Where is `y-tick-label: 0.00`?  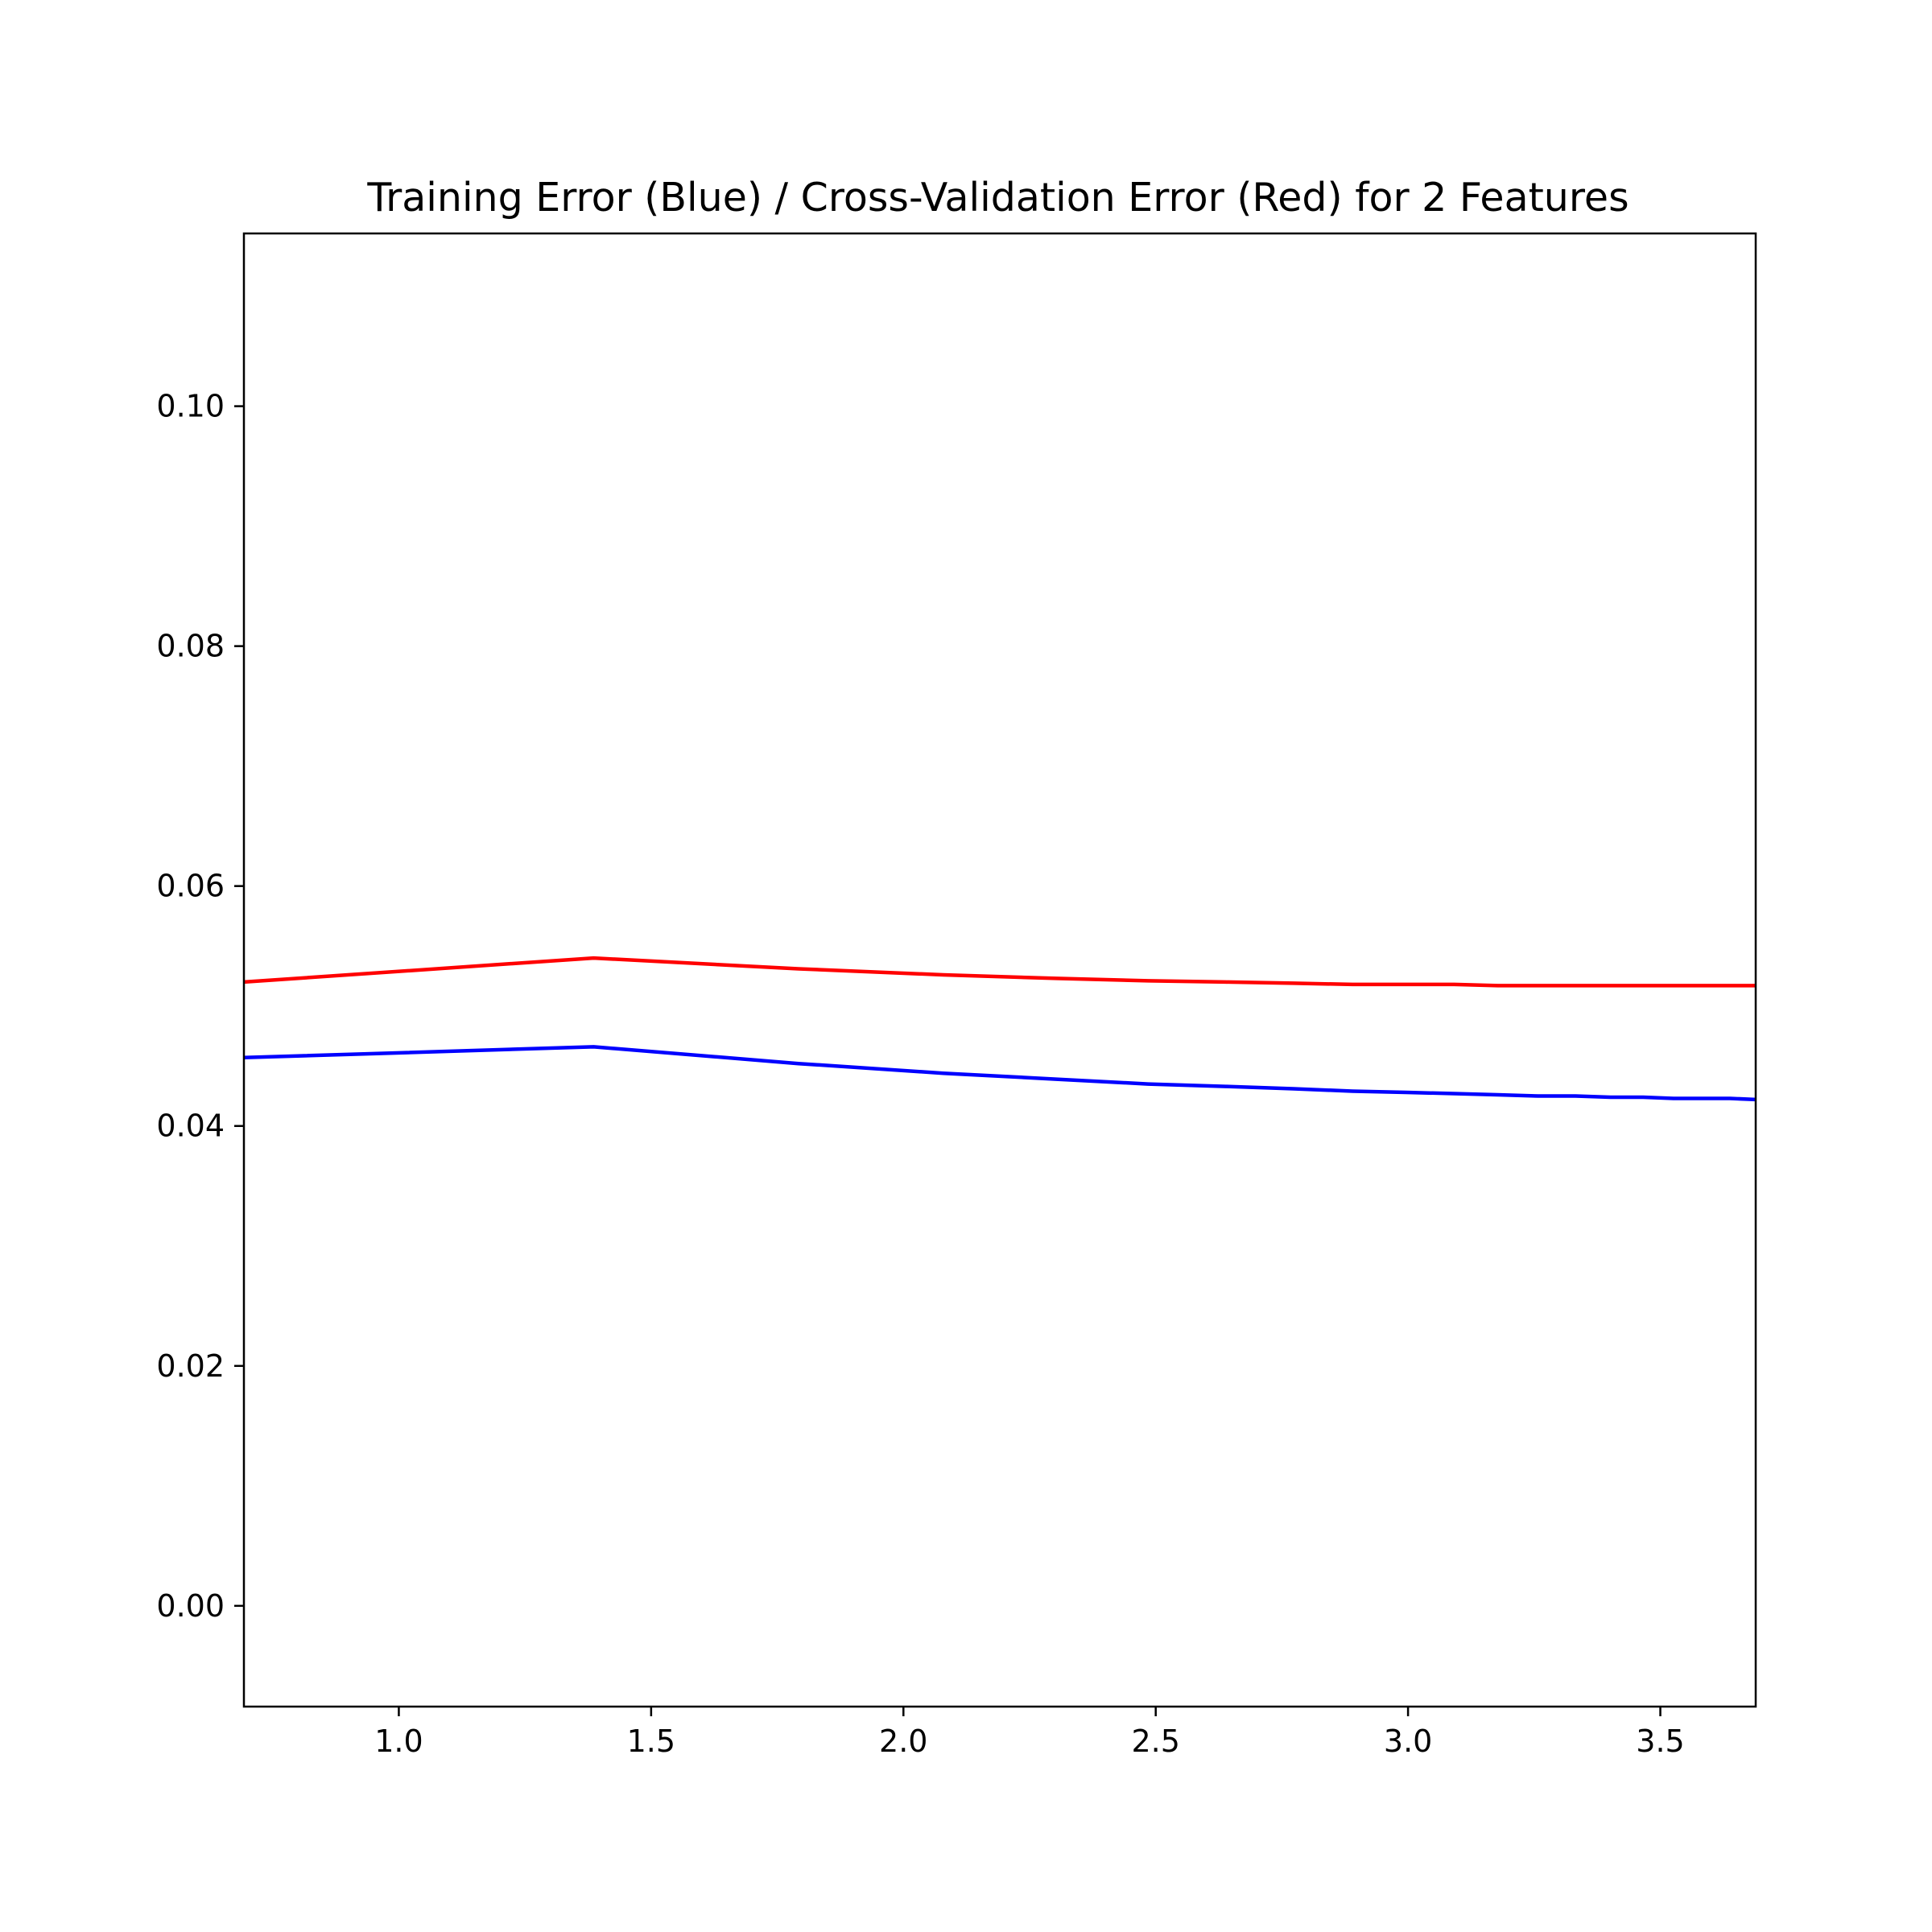
y-tick-label: 0.00 is located at coordinates (190, 1606).